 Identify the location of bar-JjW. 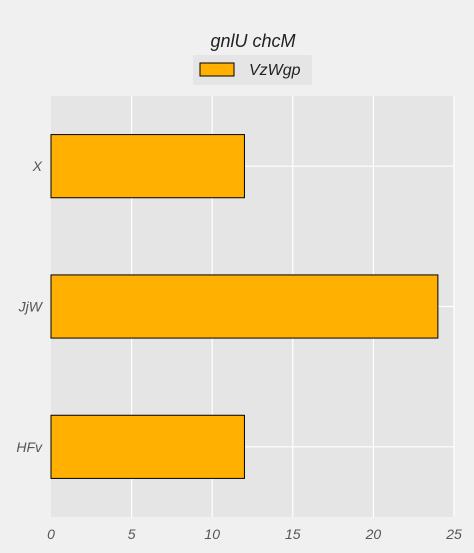
(244, 306).